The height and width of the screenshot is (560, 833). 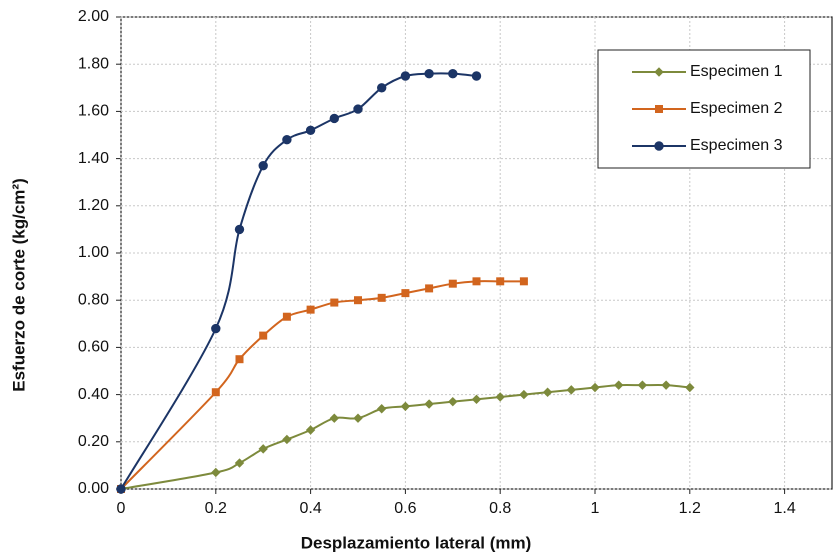 What do you see at coordinates (93, 394) in the screenshot?
I see `y-tick-label: 0.40` at bounding box center [93, 394].